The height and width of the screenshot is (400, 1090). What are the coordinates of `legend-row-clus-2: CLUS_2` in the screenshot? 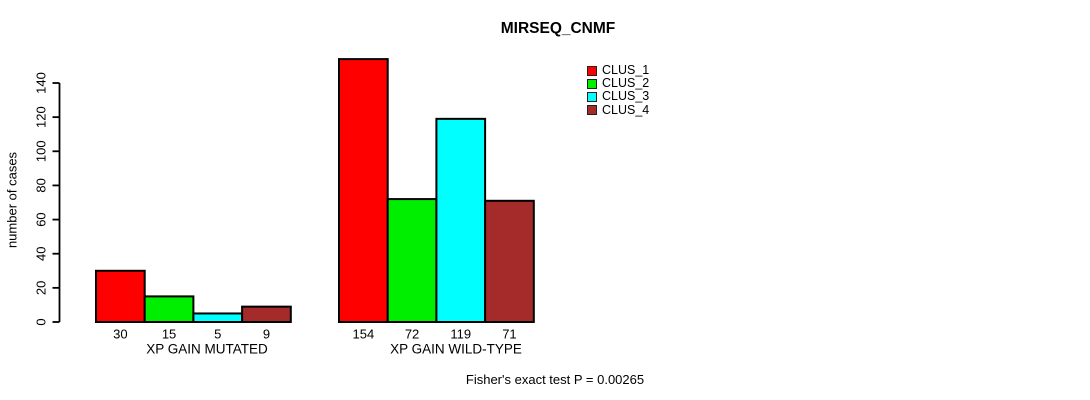 It's located at (618, 83).